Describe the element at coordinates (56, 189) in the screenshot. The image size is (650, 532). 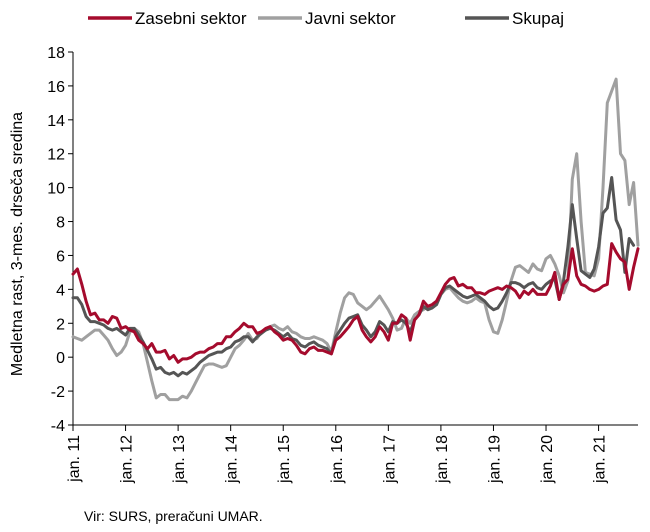
I see `y-tick-label: 10` at that location.